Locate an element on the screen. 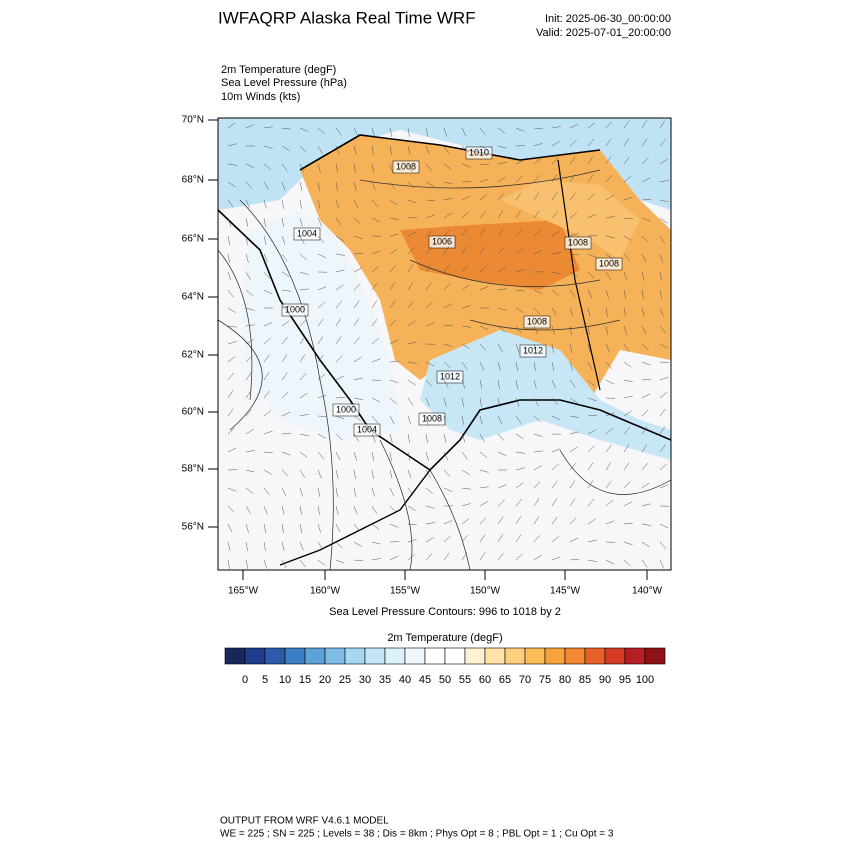 The height and width of the screenshot is (850, 850). contour-label-box is located at coordinates (609, 264).